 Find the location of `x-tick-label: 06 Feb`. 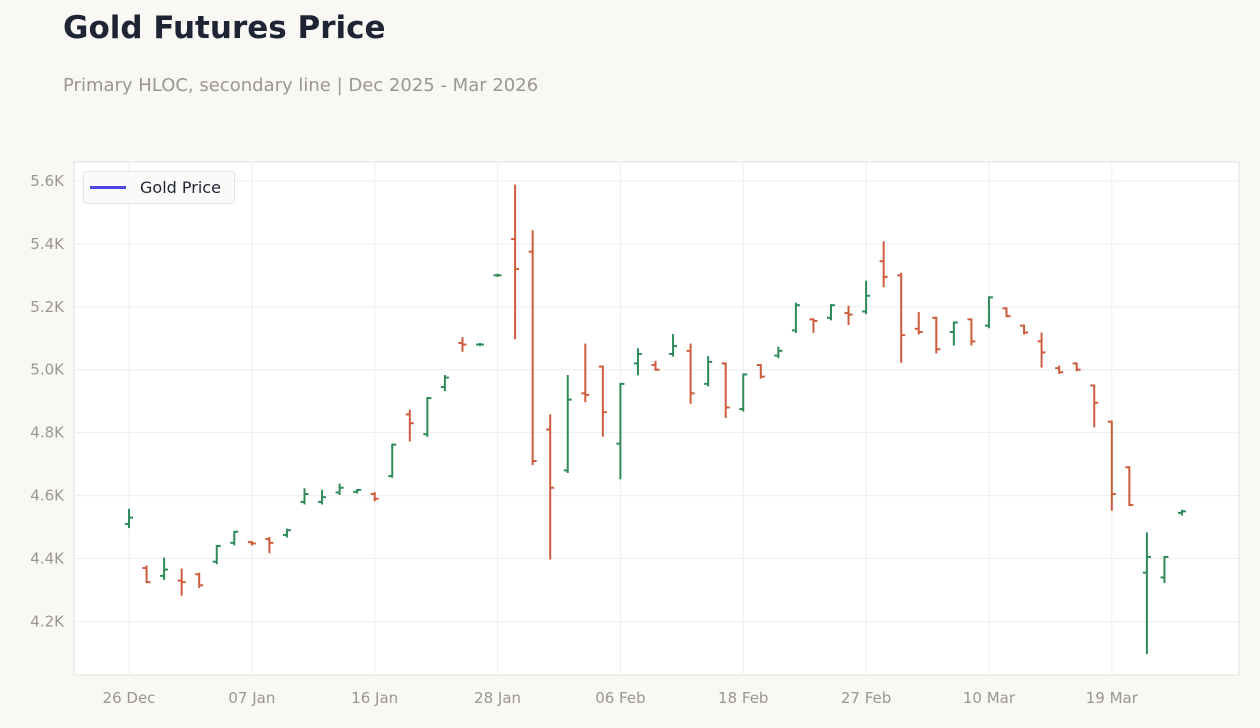

x-tick-label: 06 Feb is located at coordinates (620, 698).